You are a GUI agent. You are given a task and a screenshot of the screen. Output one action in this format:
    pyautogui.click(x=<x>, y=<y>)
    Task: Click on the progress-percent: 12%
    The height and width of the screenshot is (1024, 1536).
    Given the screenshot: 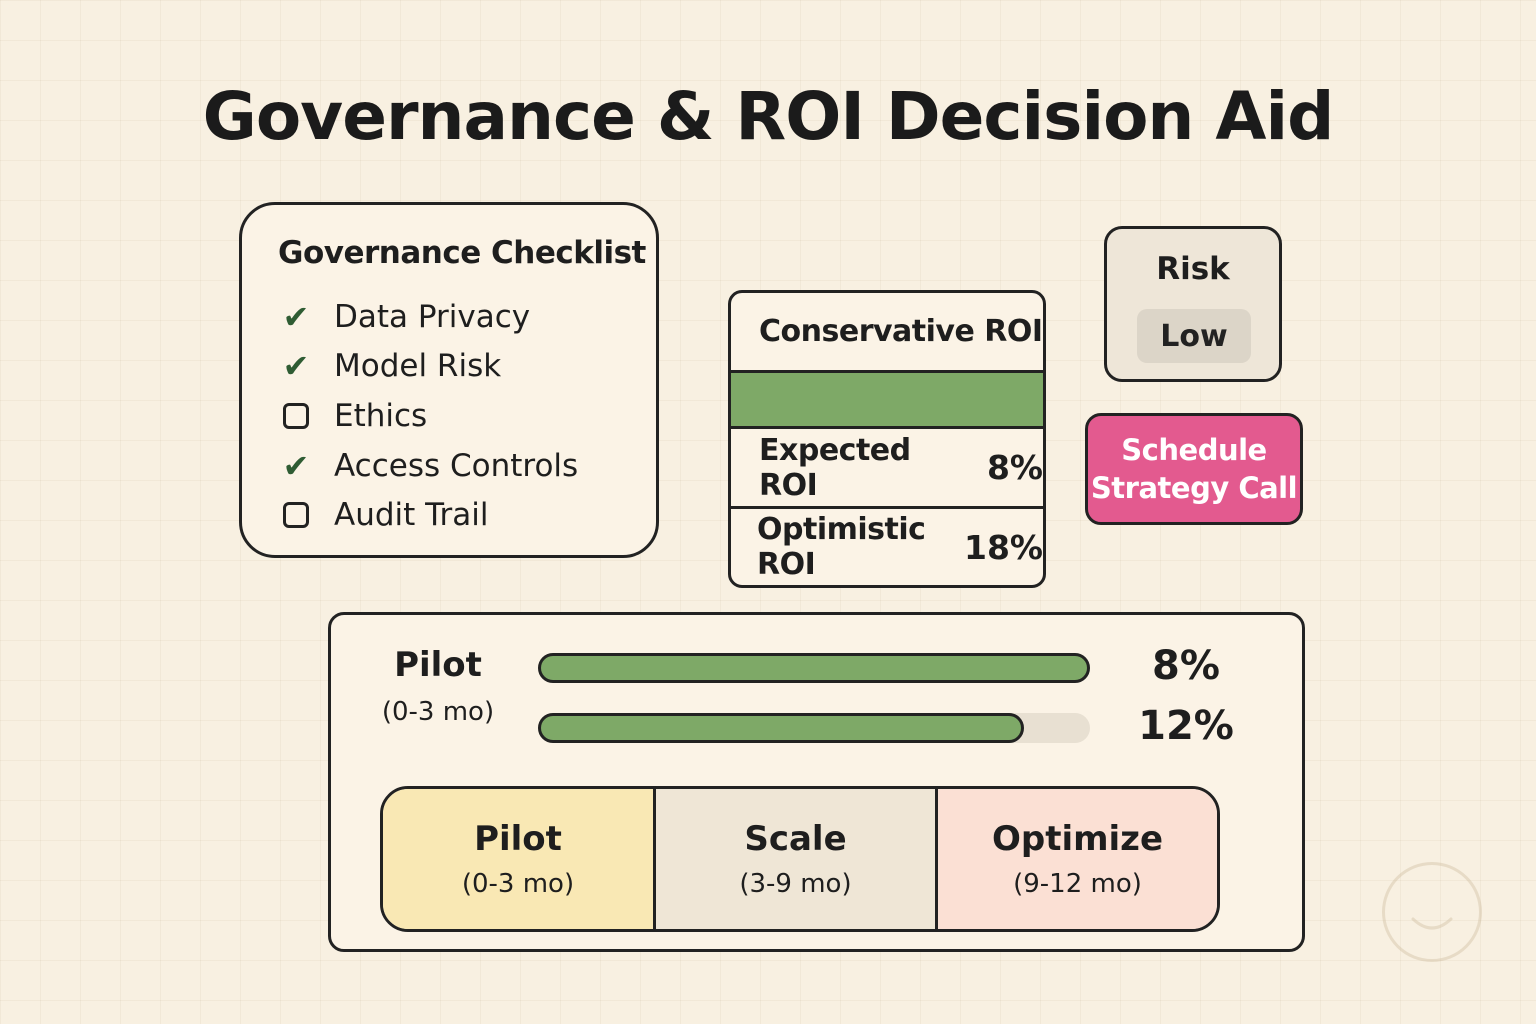 What is the action you would take?
    pyautogui.click(x=1186, y=726)
    